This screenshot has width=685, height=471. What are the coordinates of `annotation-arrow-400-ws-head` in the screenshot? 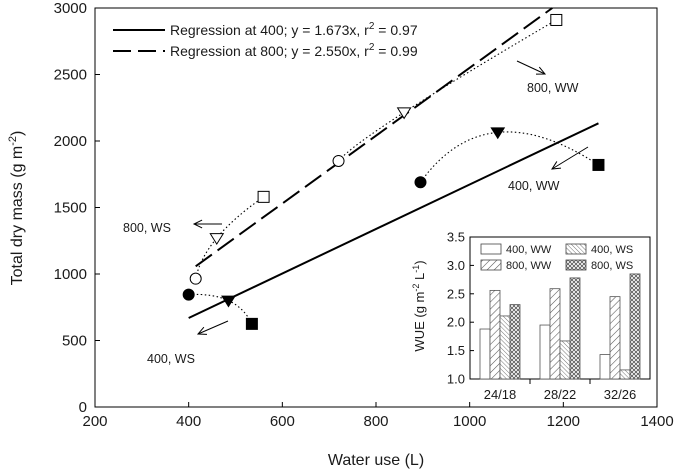 It's located at (202, 330).